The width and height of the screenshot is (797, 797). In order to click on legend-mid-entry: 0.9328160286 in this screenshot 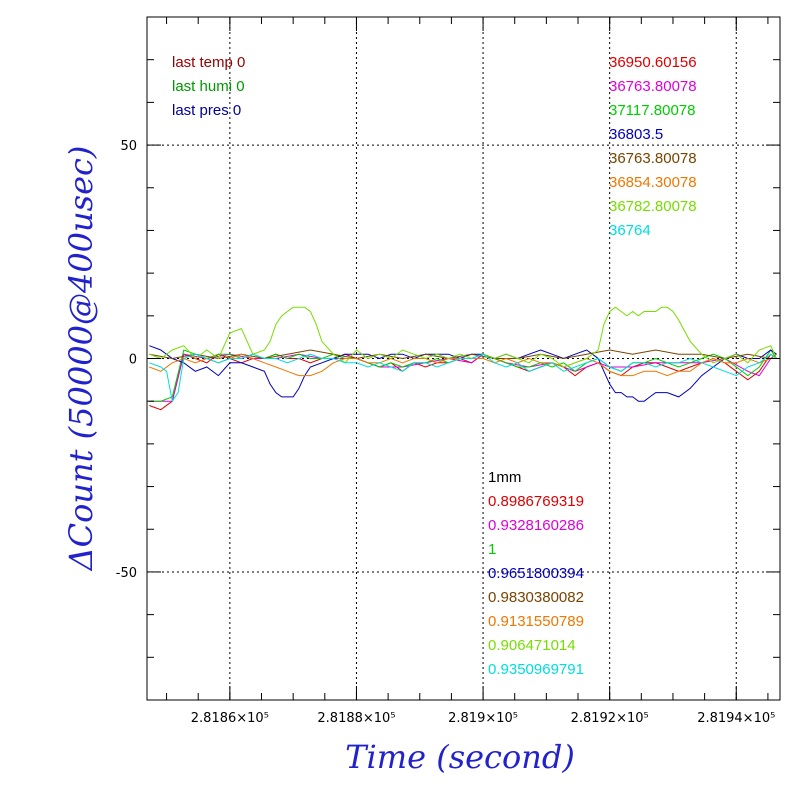, I will do `click(536, 525)`.